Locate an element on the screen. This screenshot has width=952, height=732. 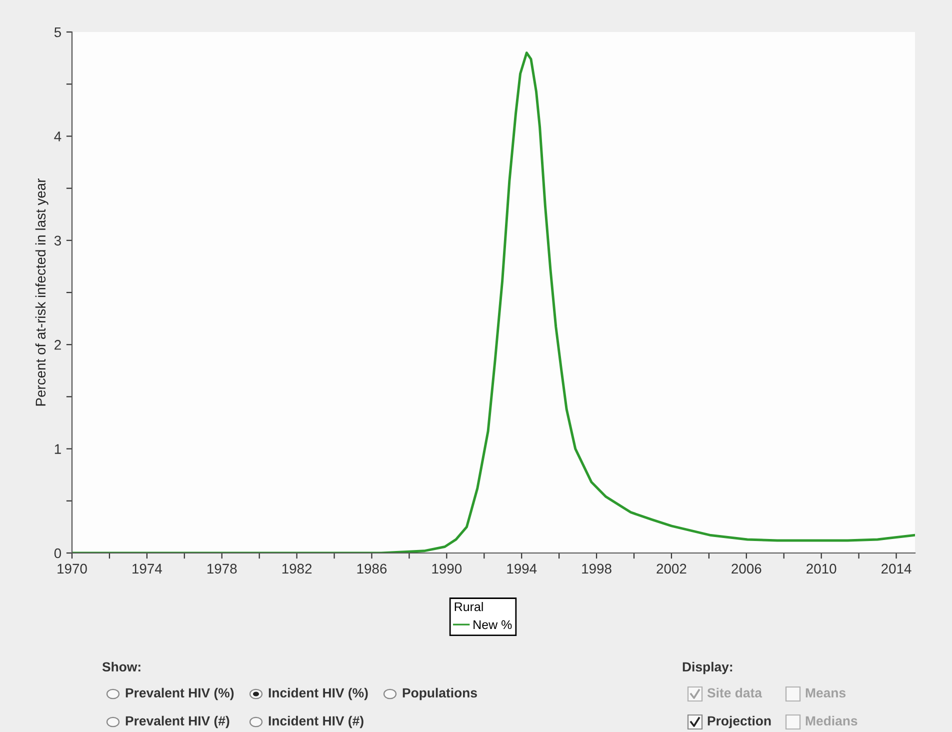
x-tick-label: 1998 is located at coordinates (597, 569).